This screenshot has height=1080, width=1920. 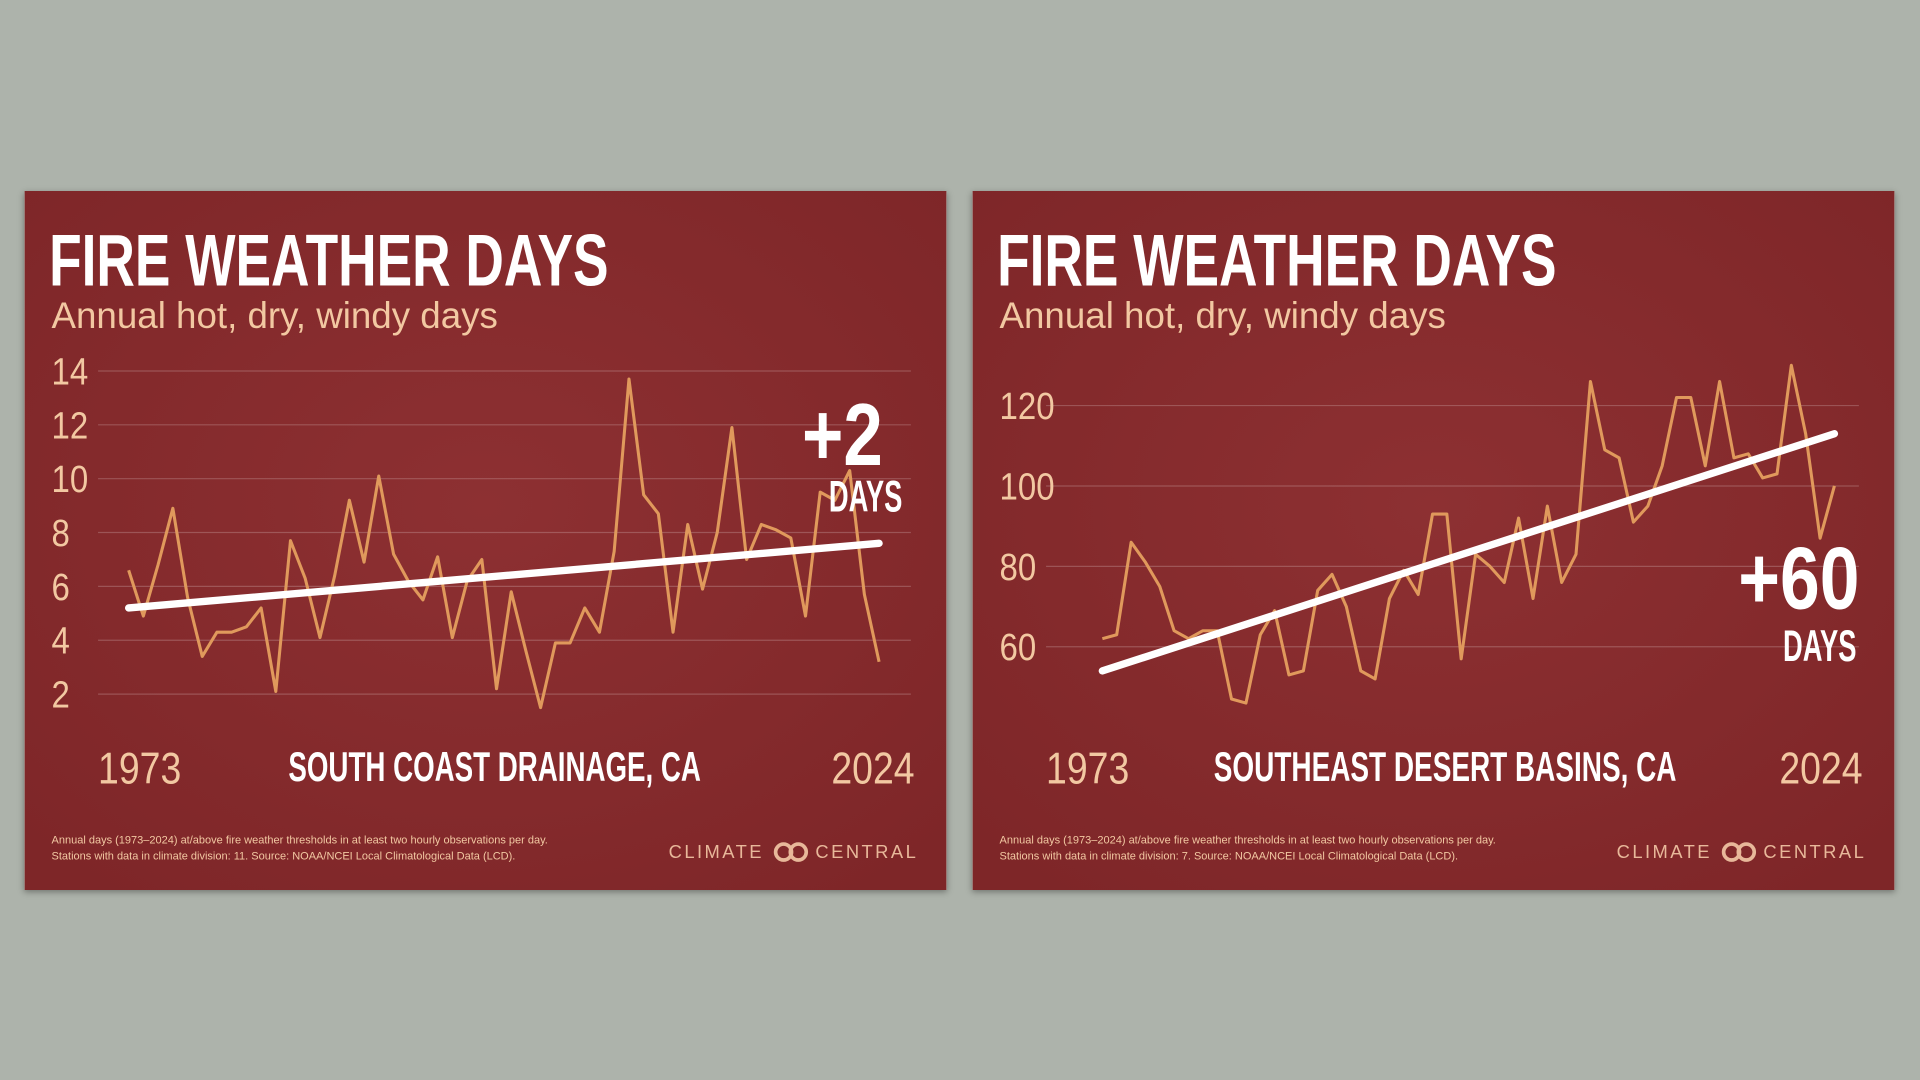 I want to click on y-tick-label: 6, so click(x=61, y=588).